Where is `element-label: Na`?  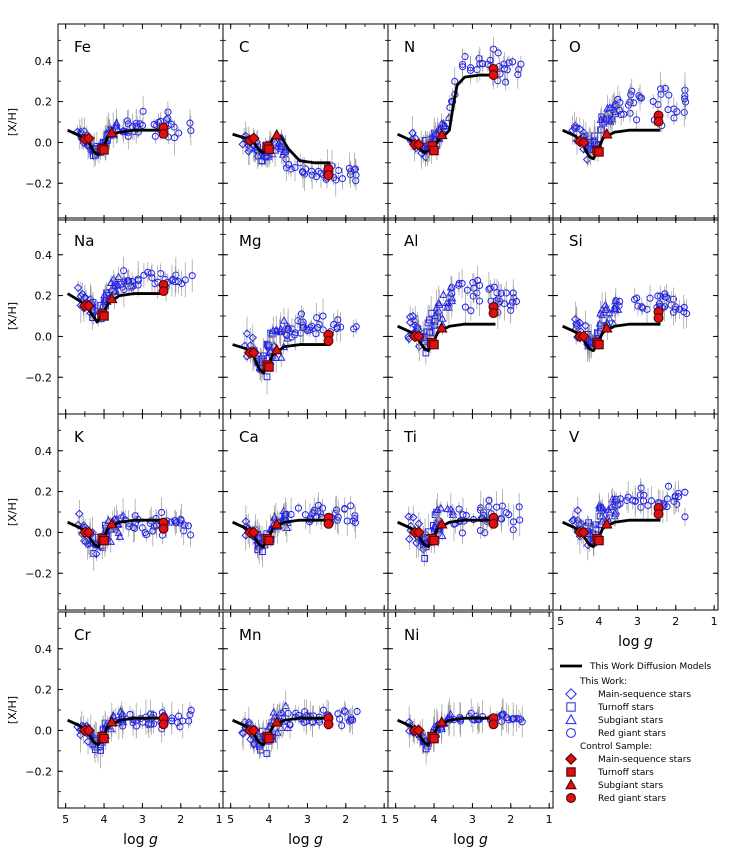 element-label: Na is located at coordinates (84, 241).